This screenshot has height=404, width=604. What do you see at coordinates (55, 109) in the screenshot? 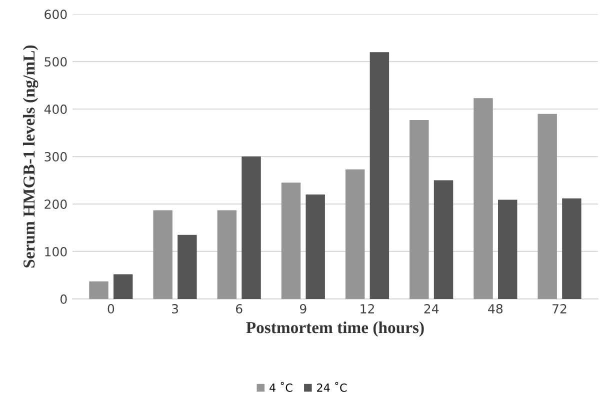
I see `y-tick-label: 400` at bounding box center [55, 109].